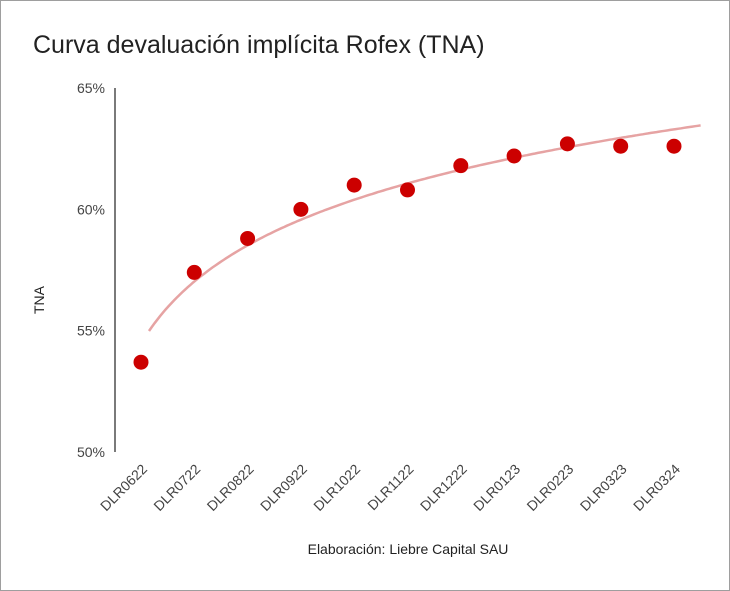  What do you see at coordinates (496, 487) in the screenshot?
I see `x-tick-label: DLR0123` at bounding box center [496, 487].